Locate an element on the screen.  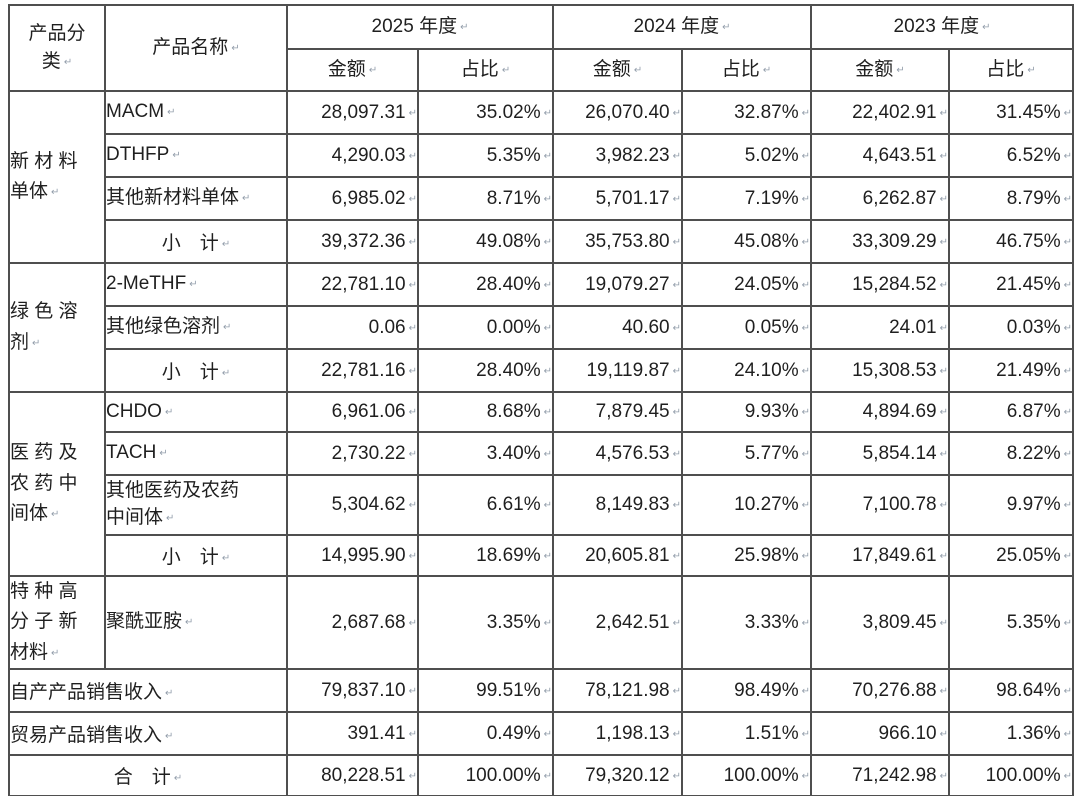
amount-cell: 8,149.83 is located at coordinates (617, 505).